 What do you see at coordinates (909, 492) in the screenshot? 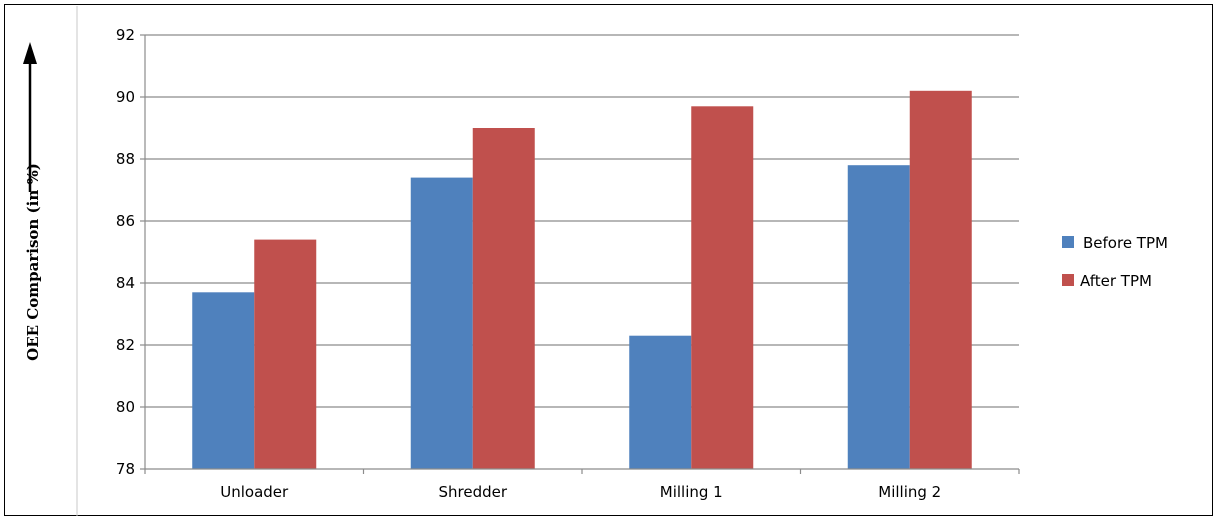
I see `x-tick-label: Milling 2` at bounding box center [909, 492].